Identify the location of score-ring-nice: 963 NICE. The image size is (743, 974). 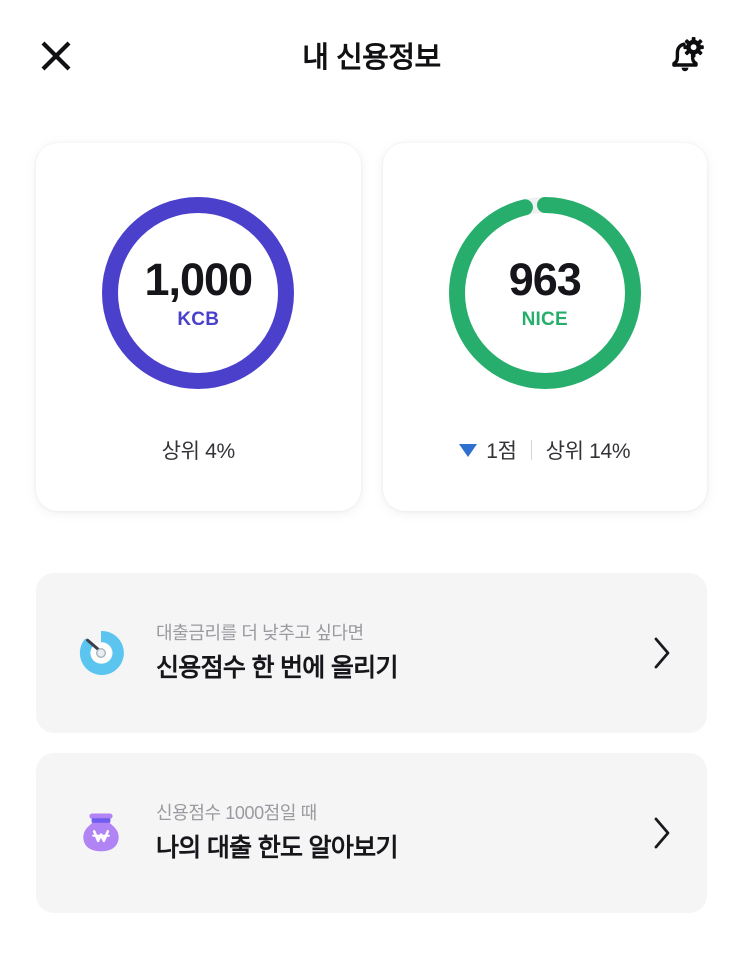
(545, 293).